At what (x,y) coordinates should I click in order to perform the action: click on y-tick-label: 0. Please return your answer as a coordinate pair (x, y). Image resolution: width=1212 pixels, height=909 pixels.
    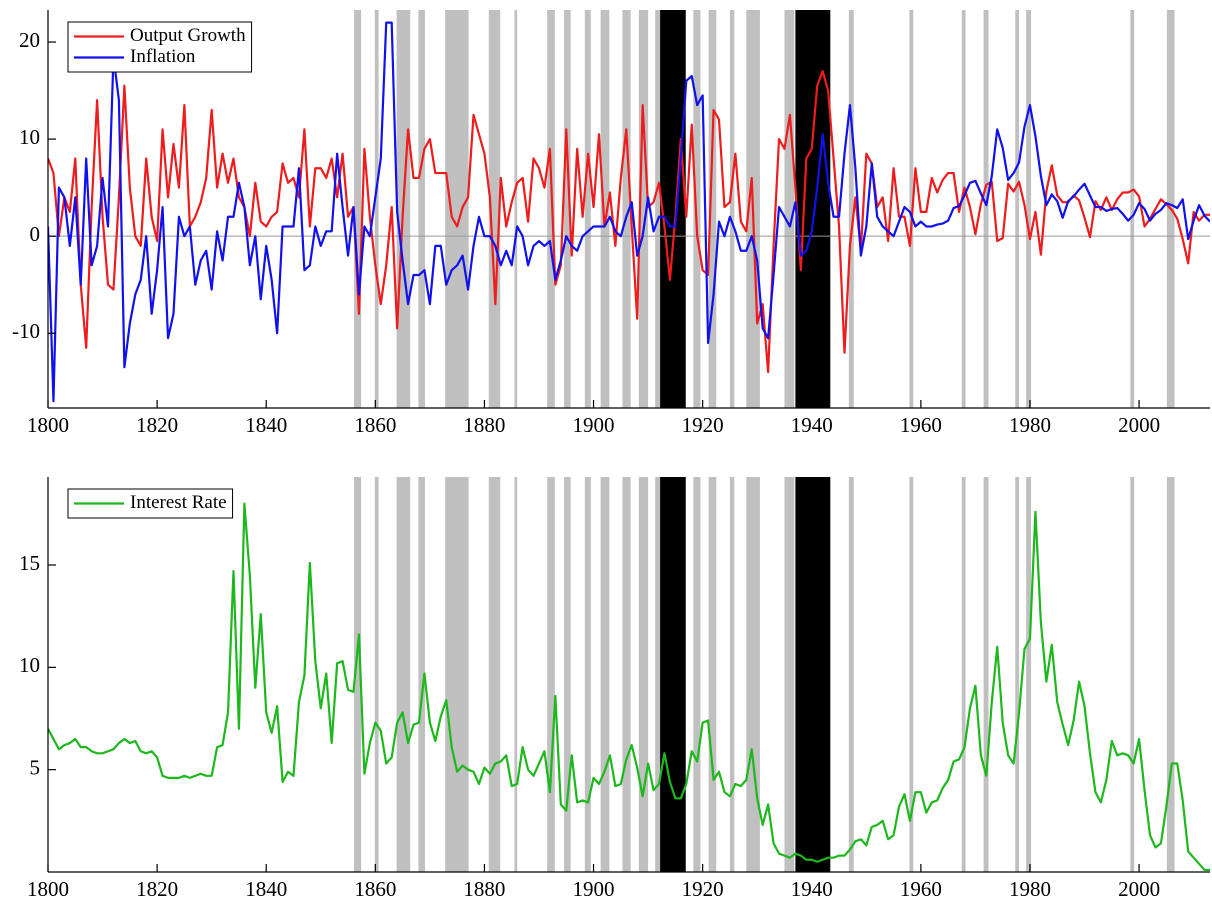
    Looking at the image, I should click on (35, 234).